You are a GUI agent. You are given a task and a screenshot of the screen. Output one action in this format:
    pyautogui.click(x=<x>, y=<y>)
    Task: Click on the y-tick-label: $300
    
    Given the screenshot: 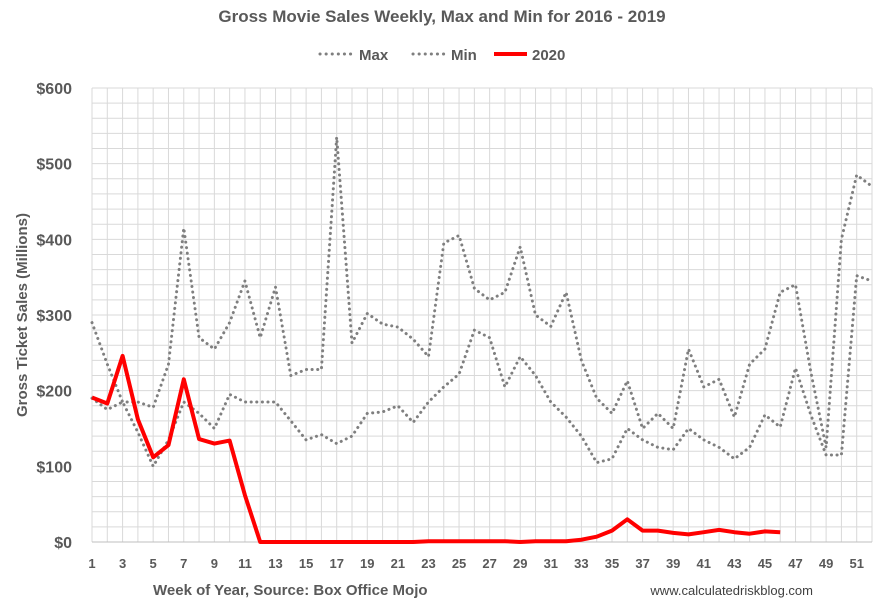 What is the action you would take?
    pyautogui.click(x=54, y=316)
    